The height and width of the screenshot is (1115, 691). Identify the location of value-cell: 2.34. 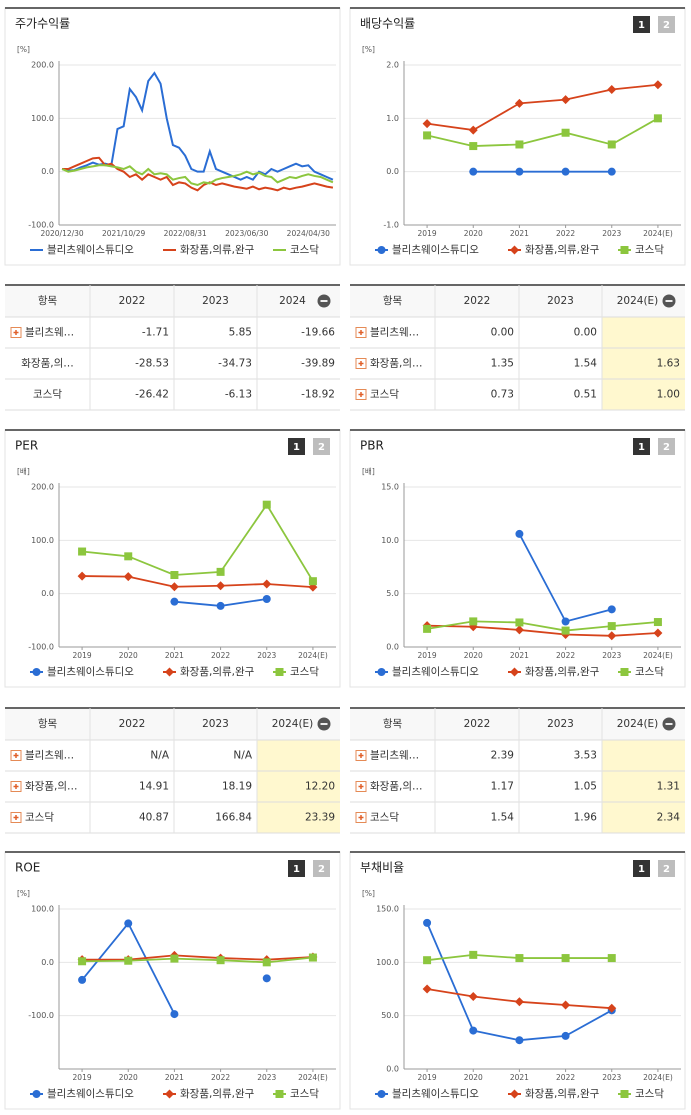
(669, 818).